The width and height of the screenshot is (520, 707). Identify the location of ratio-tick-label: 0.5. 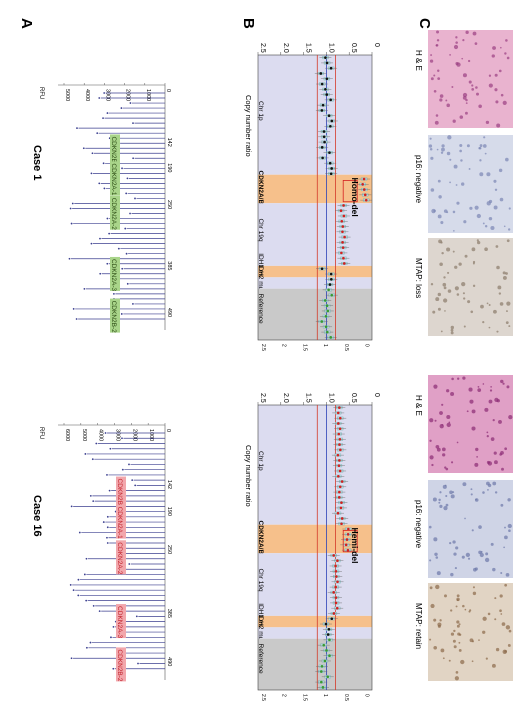
(353, 398).